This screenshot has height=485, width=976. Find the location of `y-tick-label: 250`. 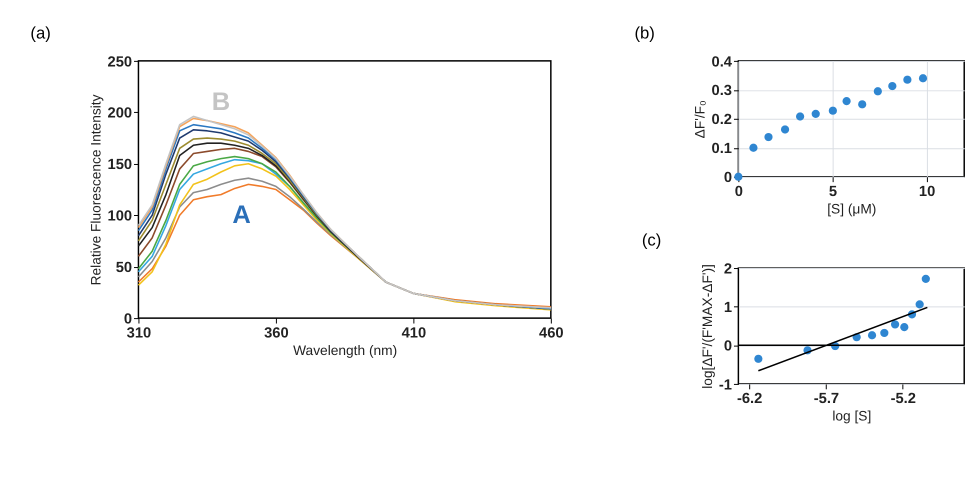

y-tick-label: 250 is located at coordinates (120, 62).